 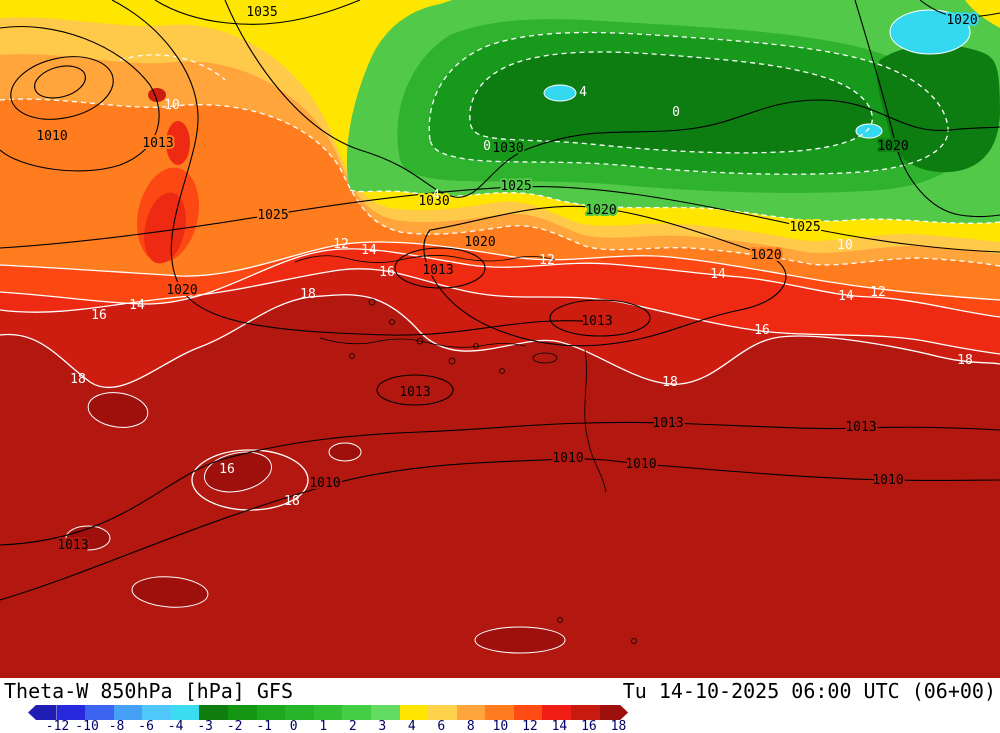 What do you see at coordinates (560, 93) in the screenshot?
I see `cyan-cold-pocket` at bounding box center [560, 93].